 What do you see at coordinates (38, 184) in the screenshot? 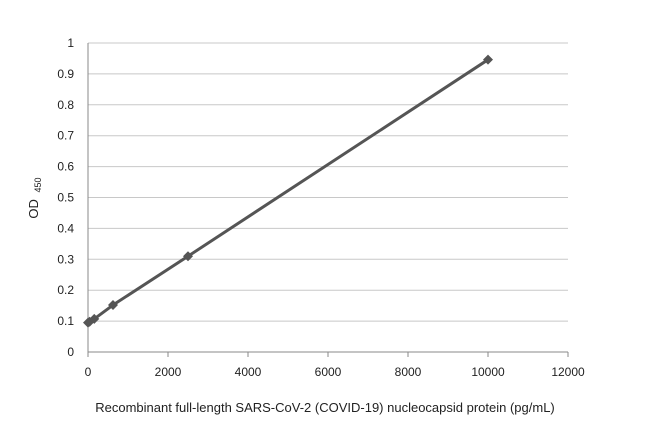
I see `y-axis-title-subscript: 450` at bounding box center [38, 184].